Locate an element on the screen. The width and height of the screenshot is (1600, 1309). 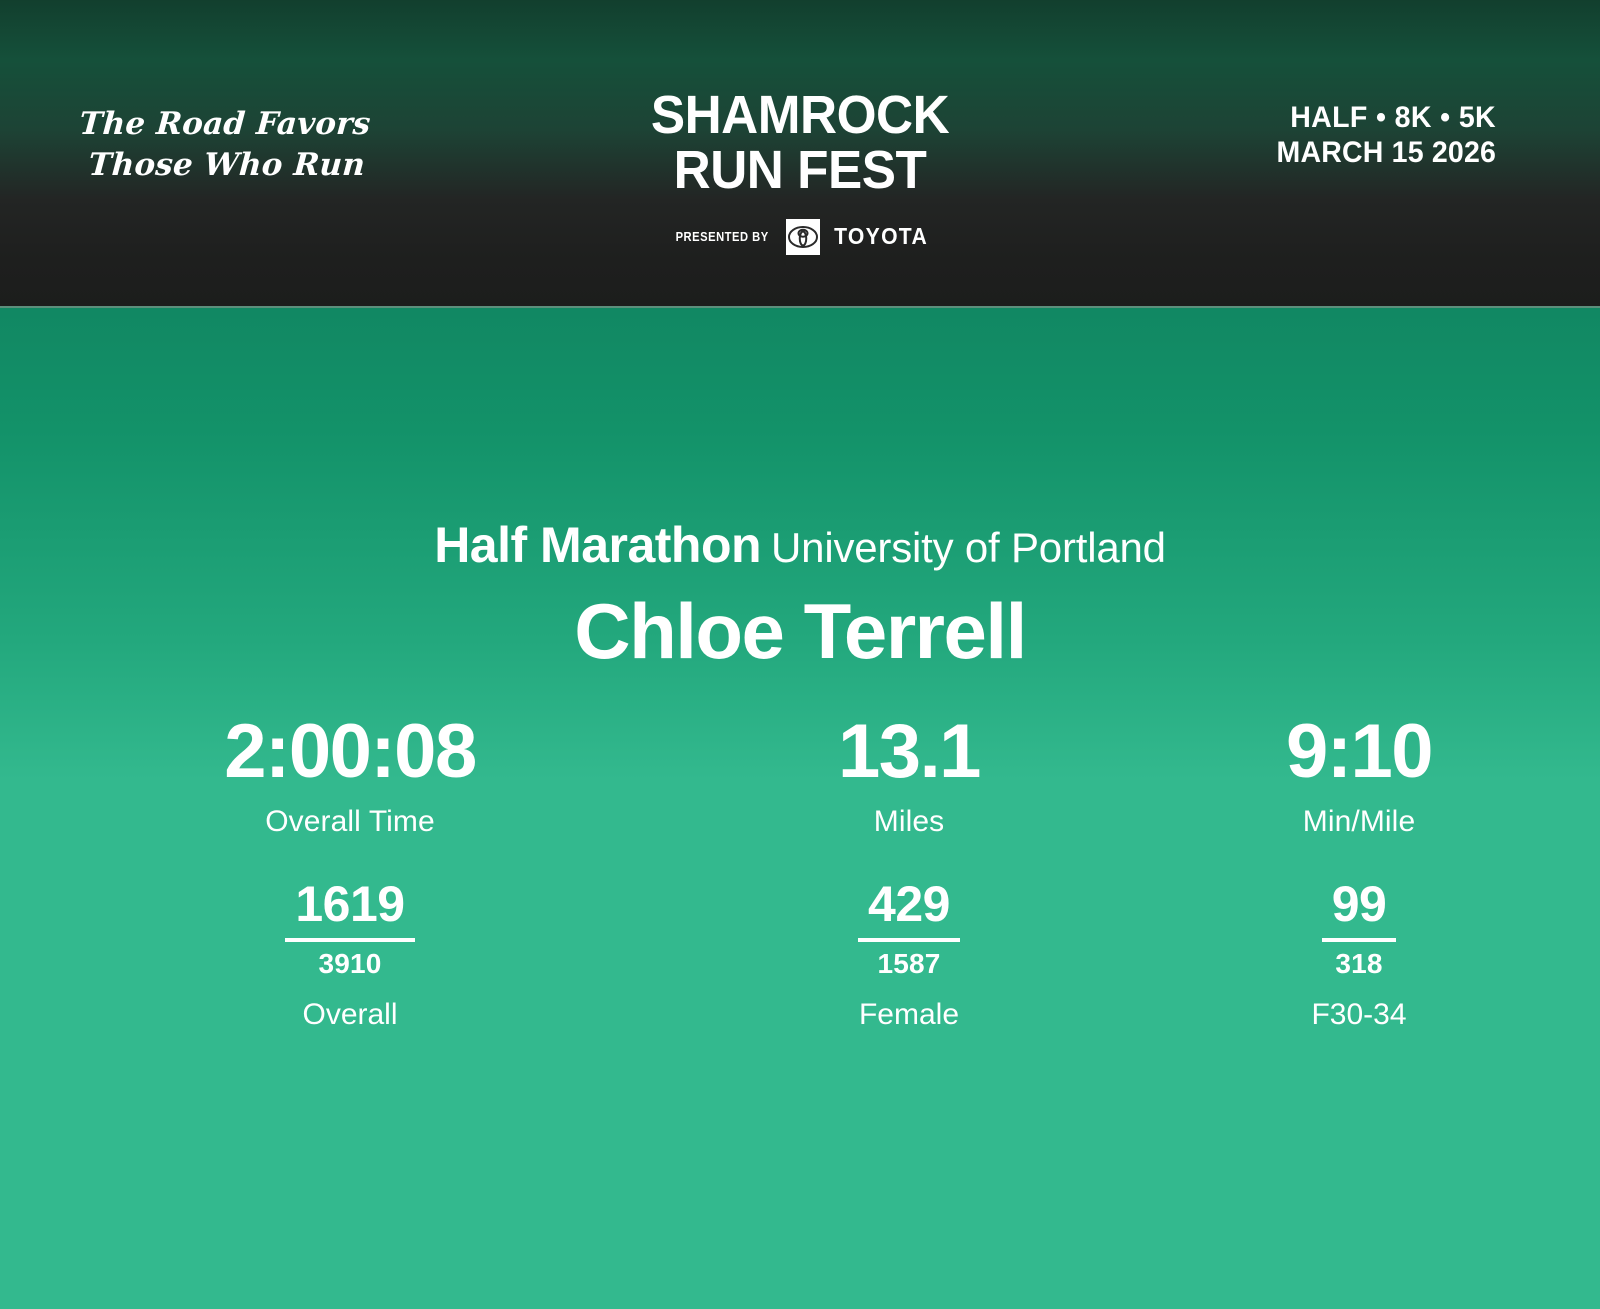
rank-total: 3910 is located at coordinates (350, 963).